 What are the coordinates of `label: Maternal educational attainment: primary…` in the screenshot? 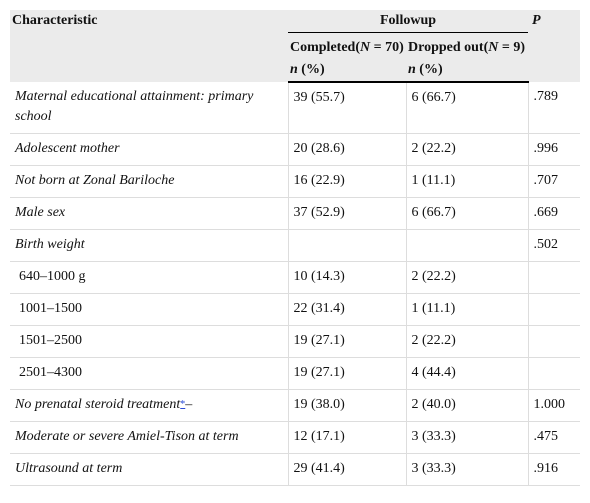 It's located at (149, 108).